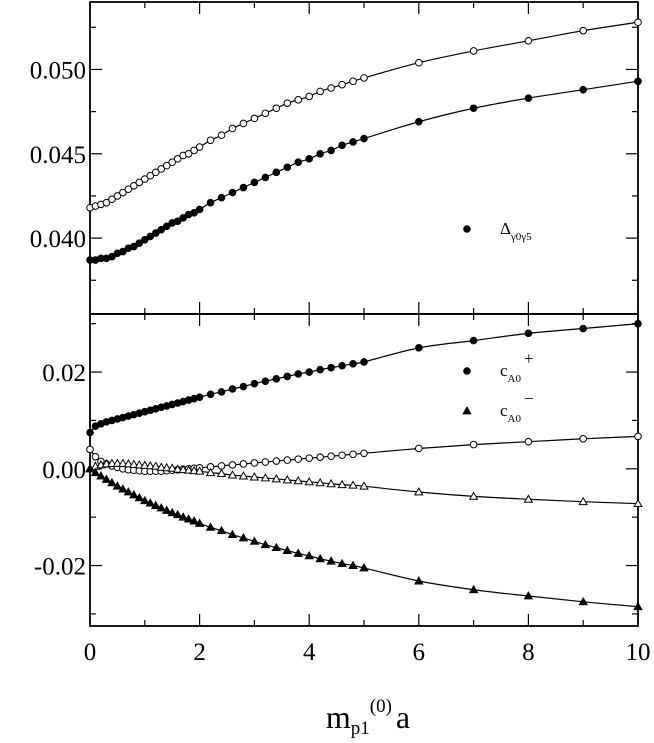  What do you see at coordinates (467, 229) in the screenshot?
I see `legend-marker` at bounding box center [467, 229].